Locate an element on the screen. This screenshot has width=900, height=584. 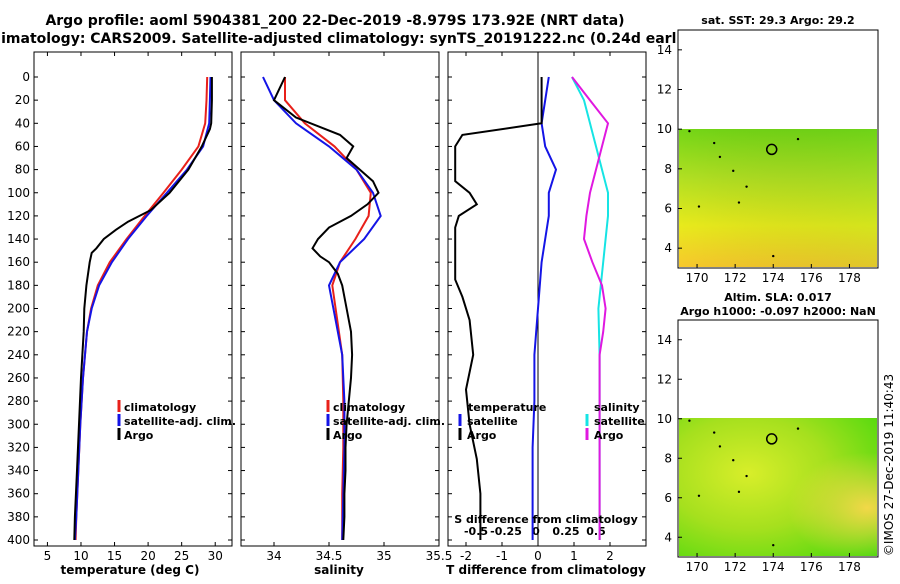
xtick-label: 1 is located at coordinates (574, 556).